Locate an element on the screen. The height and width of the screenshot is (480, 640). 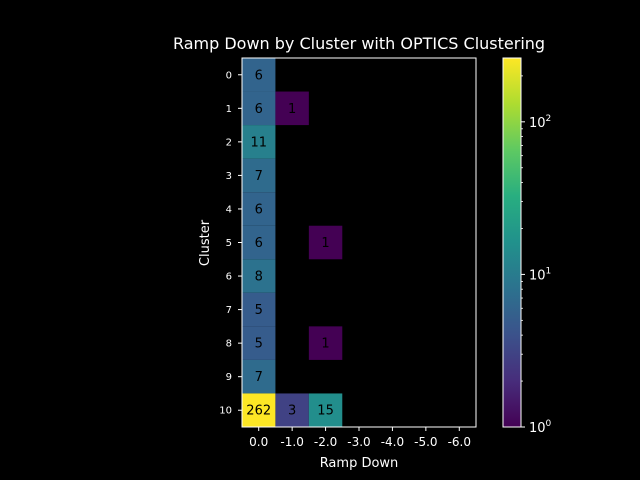
x-tick-label: -2.0 is located at coordinates (325, 442).